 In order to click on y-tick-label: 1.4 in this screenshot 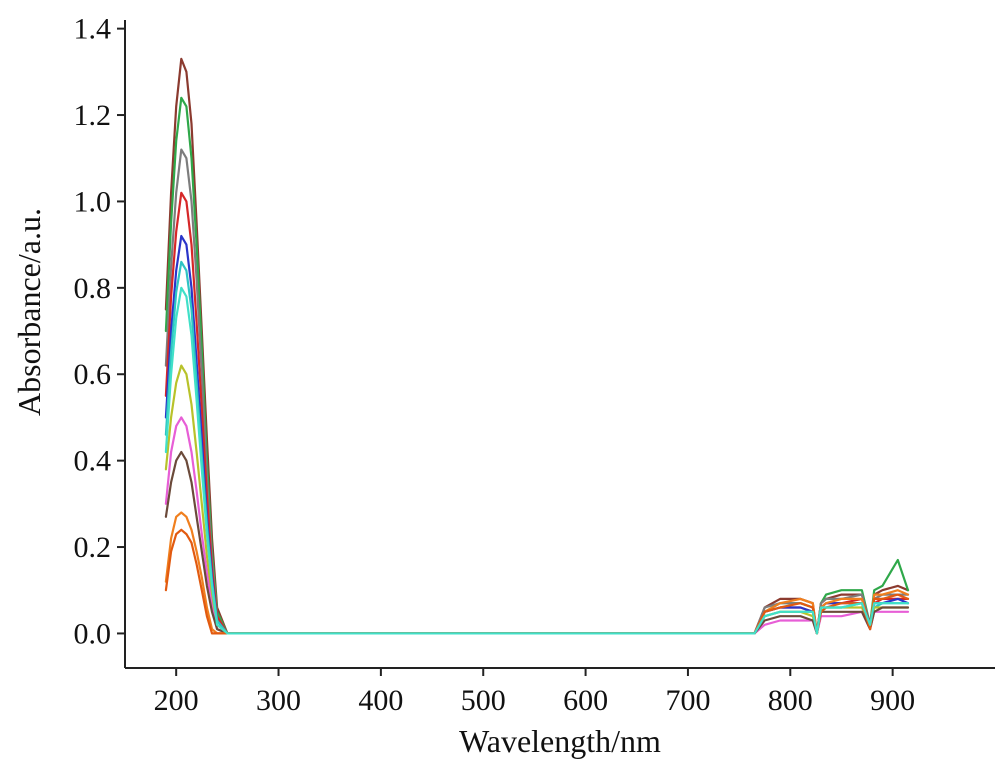, I will do `click(93, 29)`.